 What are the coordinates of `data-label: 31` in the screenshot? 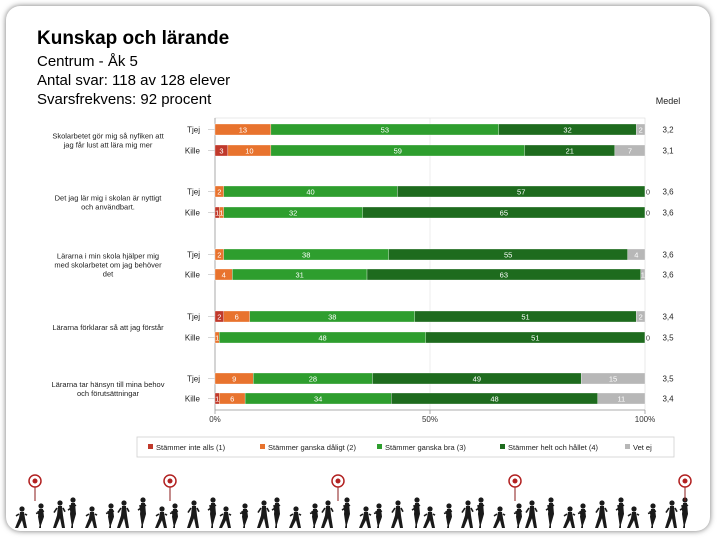 It's located at (300, 275).